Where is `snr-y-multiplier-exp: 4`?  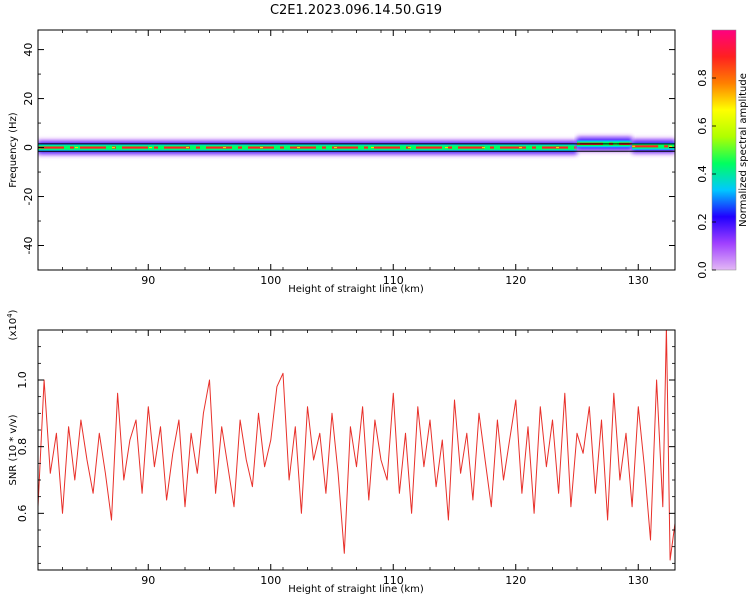 snr-y-multiplier-exp: 4 is located at coordinates (10, 315).